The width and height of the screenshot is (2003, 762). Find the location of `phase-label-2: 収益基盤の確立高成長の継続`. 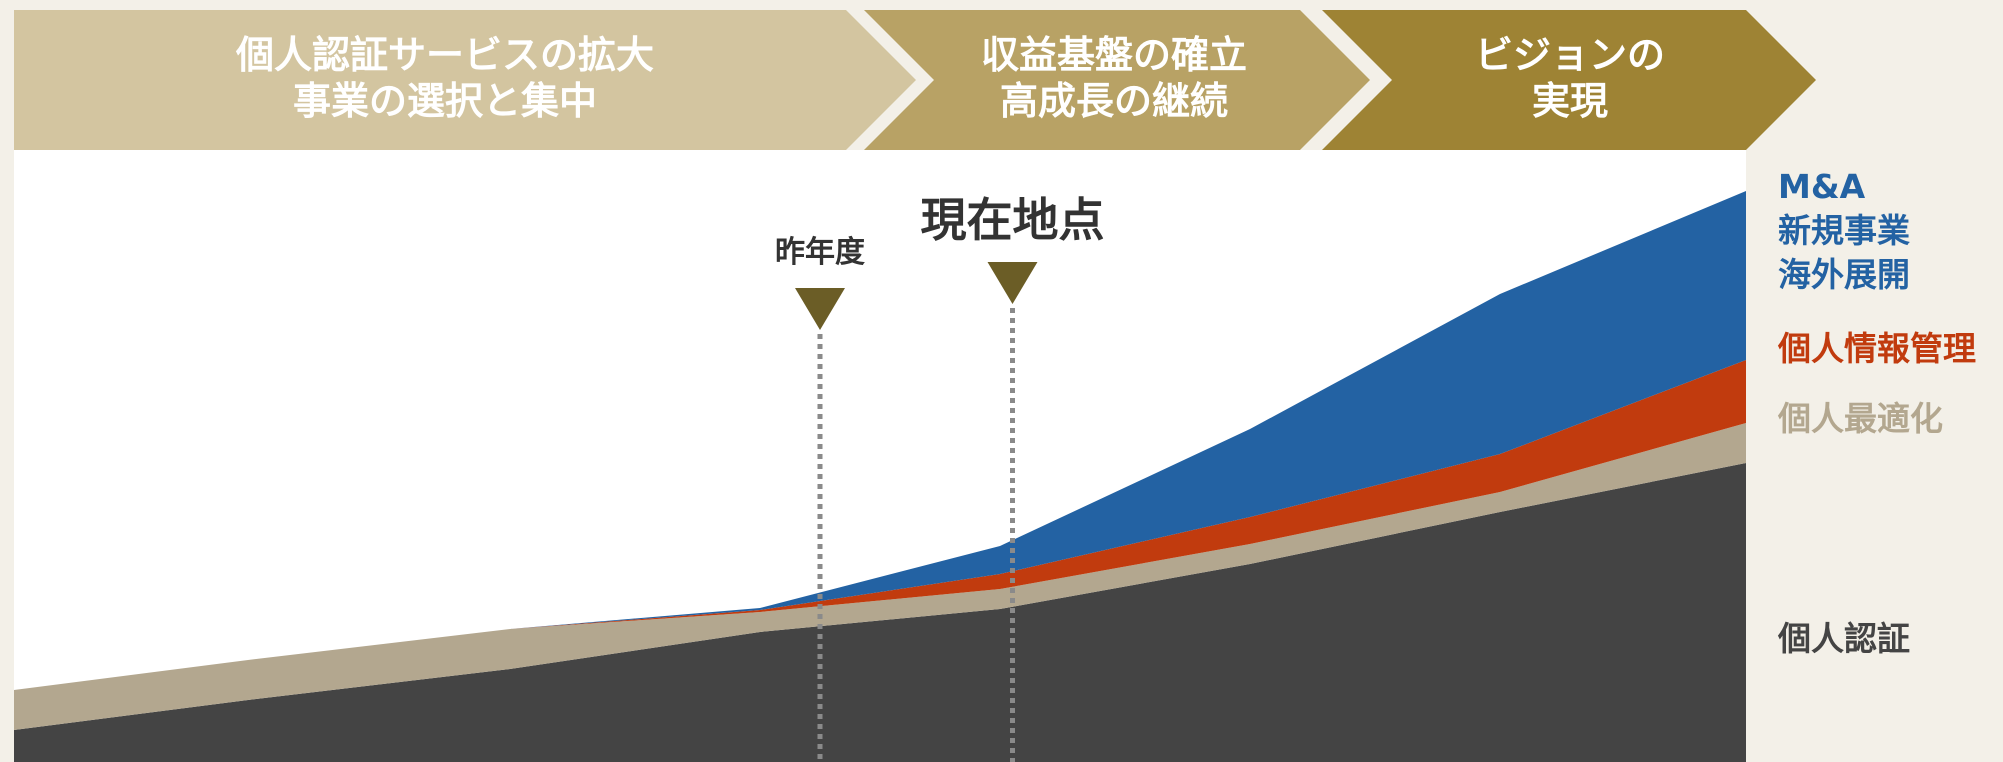

phase-label-2: 収益基盤の確立高成長の継続 is located at coordinates (1114, 78).